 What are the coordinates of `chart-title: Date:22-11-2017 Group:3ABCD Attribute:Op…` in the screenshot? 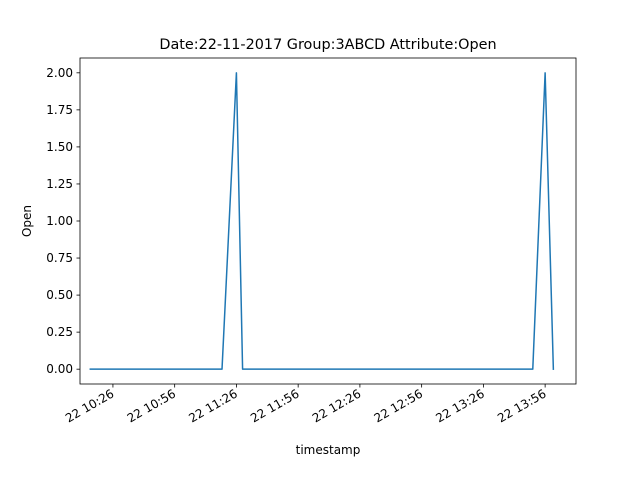 It's located at (327, 45).